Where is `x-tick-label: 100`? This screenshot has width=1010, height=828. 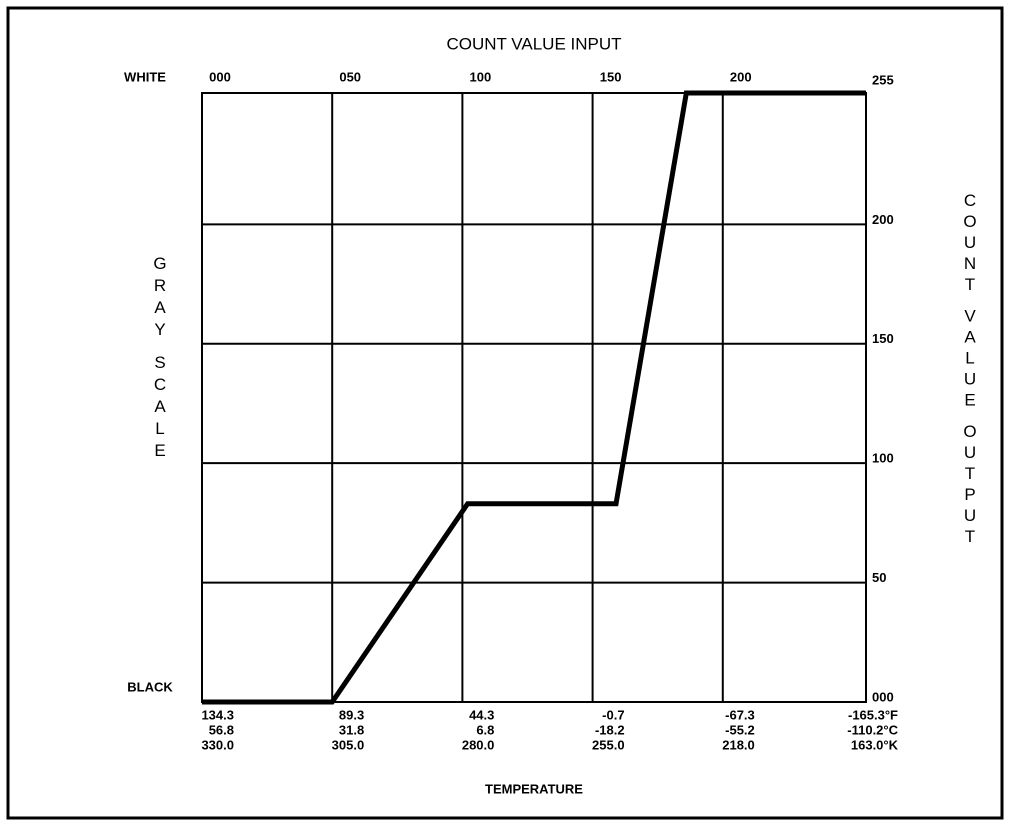
x-tick-label: 100 is located at coordinates (481, 76).